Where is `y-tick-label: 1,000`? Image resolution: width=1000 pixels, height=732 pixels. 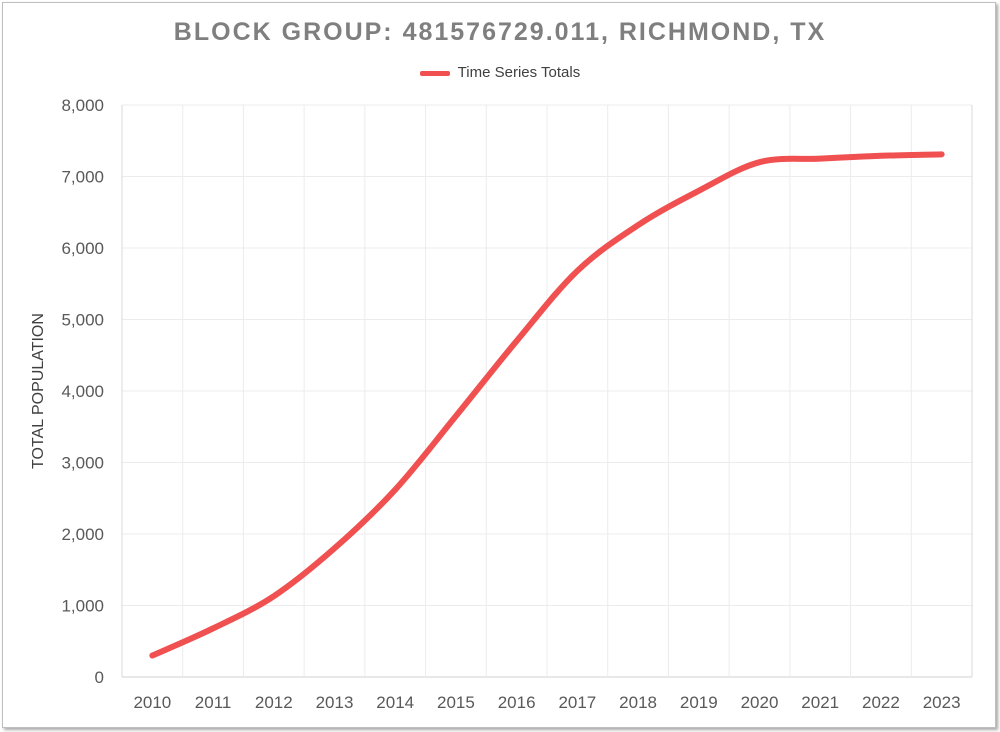 y-tick-label: 1,000 is located at coordinates (82, 606).